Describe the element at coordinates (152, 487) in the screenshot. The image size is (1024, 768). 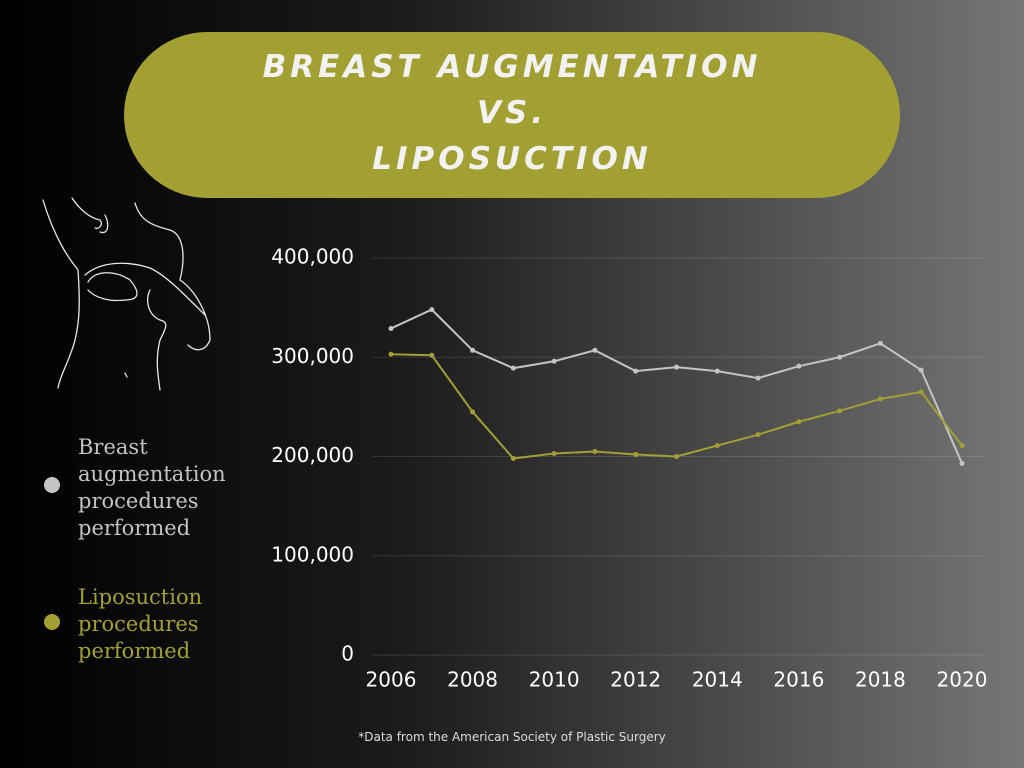
I see `legend-label: Breast augmentation procedures performed` at that location.